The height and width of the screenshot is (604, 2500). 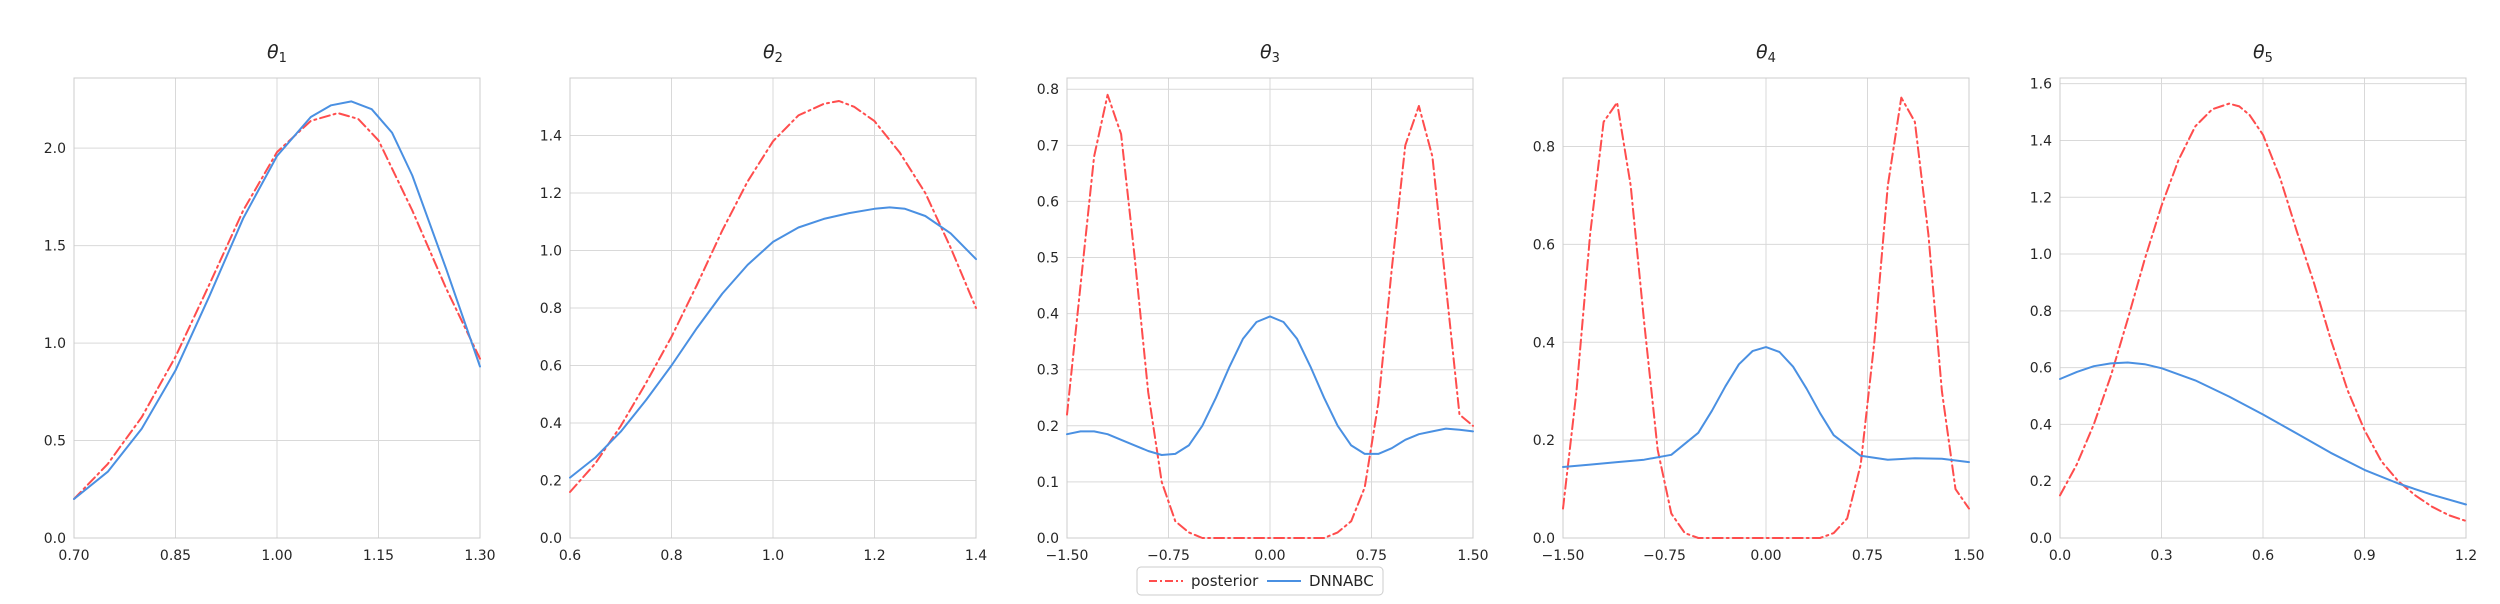 What do you see at coordinates (277, 53) in the screenshot?
I see `panel-title: θ1` at bounding box center [277, 53].